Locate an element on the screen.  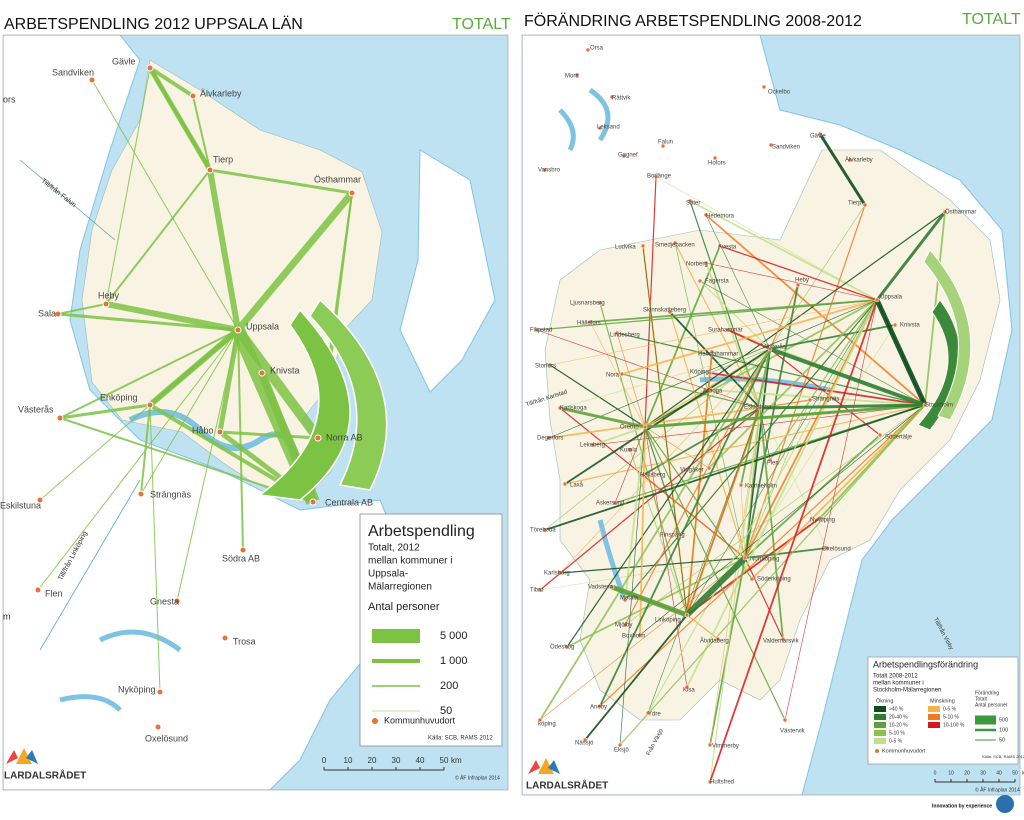
tag: TOTALT is located at coordinates (991, 19).